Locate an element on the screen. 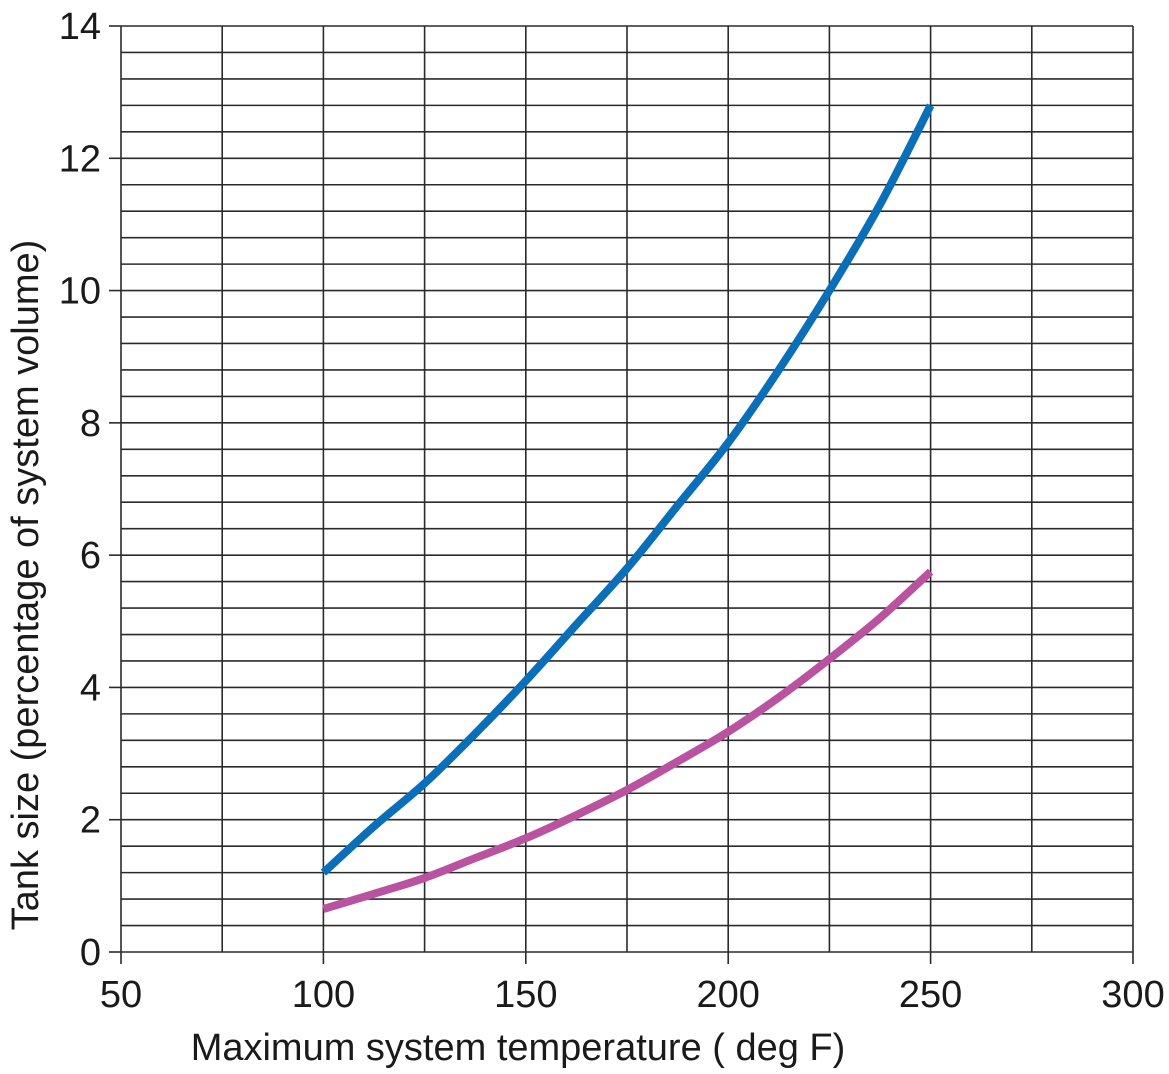 This screenshot has width=1169, height=1074. x-tick-label: 150 is located at coordinates (525, 995).